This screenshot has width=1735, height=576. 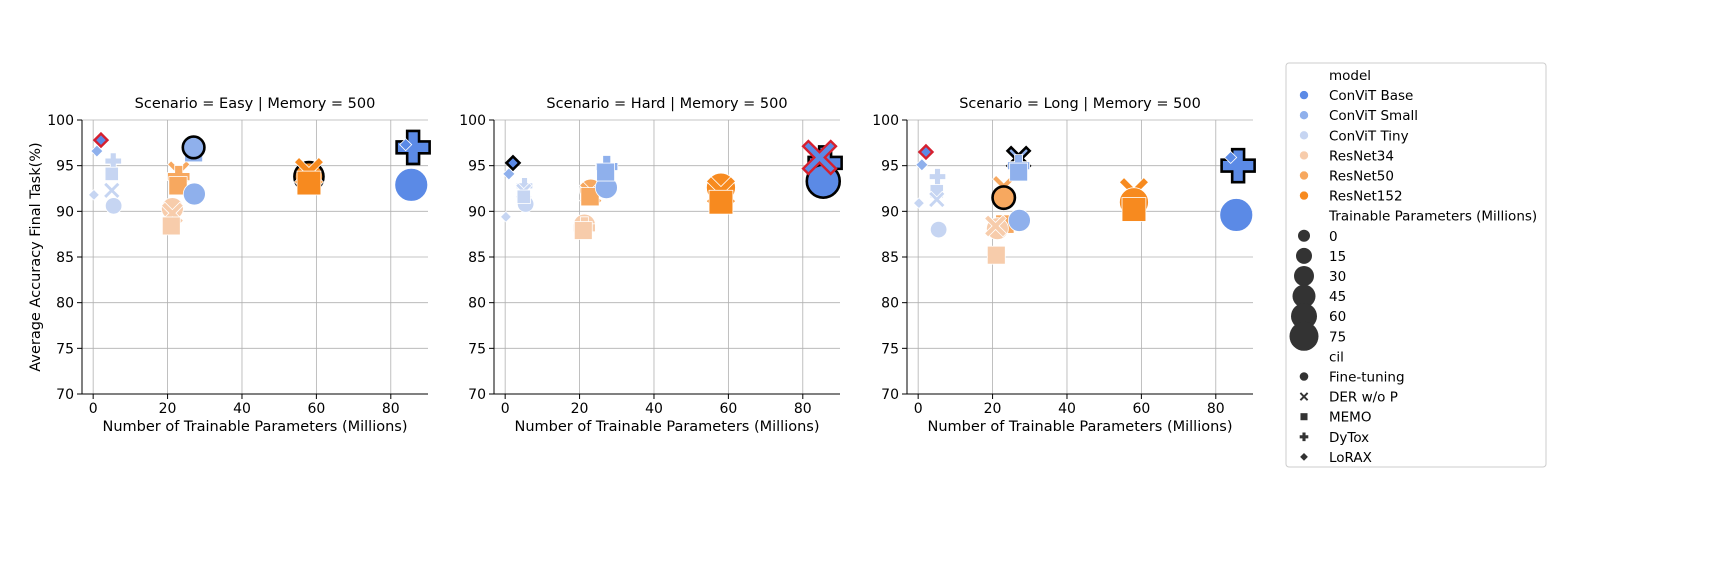 What do you see at coordinates (1367, 378) in the screenshot?
I see `legend-label-cil: Fine-tuning` at bounding box center [1367, 378].